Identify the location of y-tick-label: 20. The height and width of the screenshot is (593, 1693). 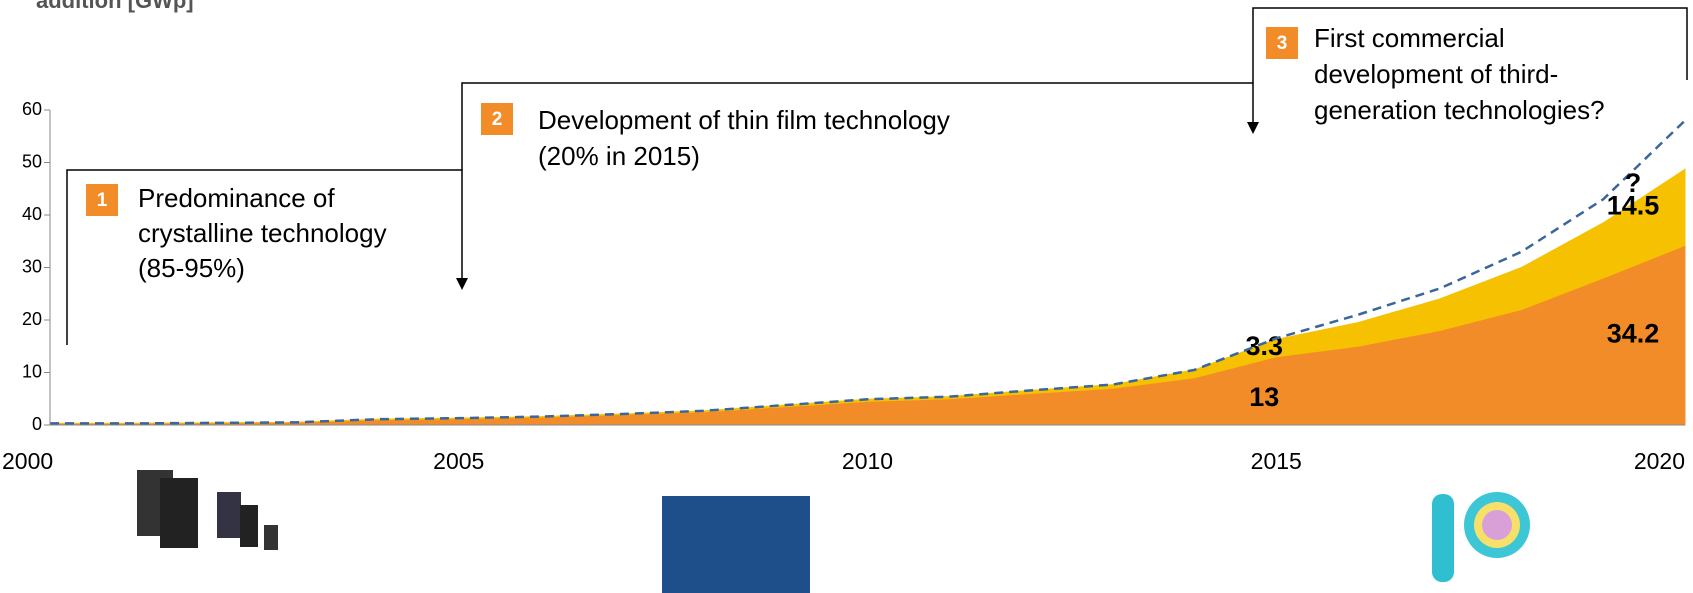
(32, 319).